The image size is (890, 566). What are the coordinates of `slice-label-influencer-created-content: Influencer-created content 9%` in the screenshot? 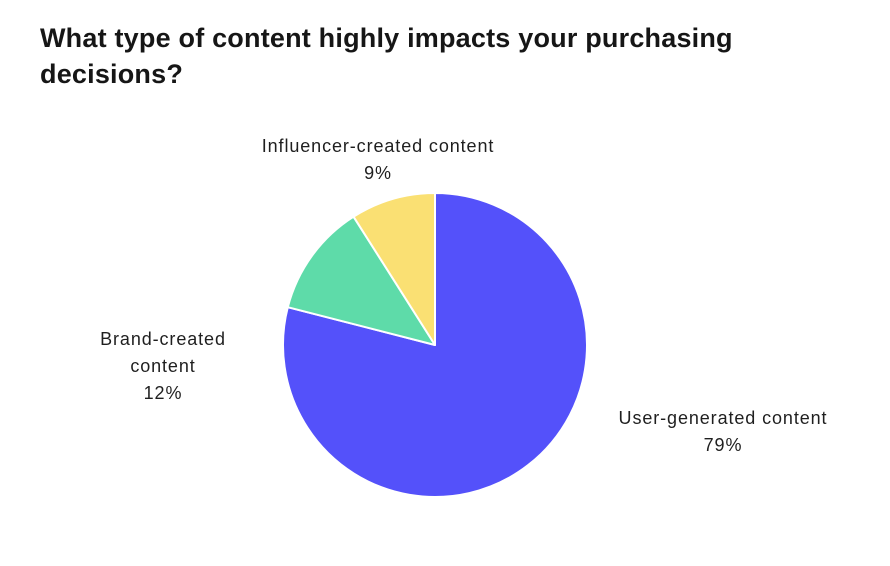 It's located at (378, 160).